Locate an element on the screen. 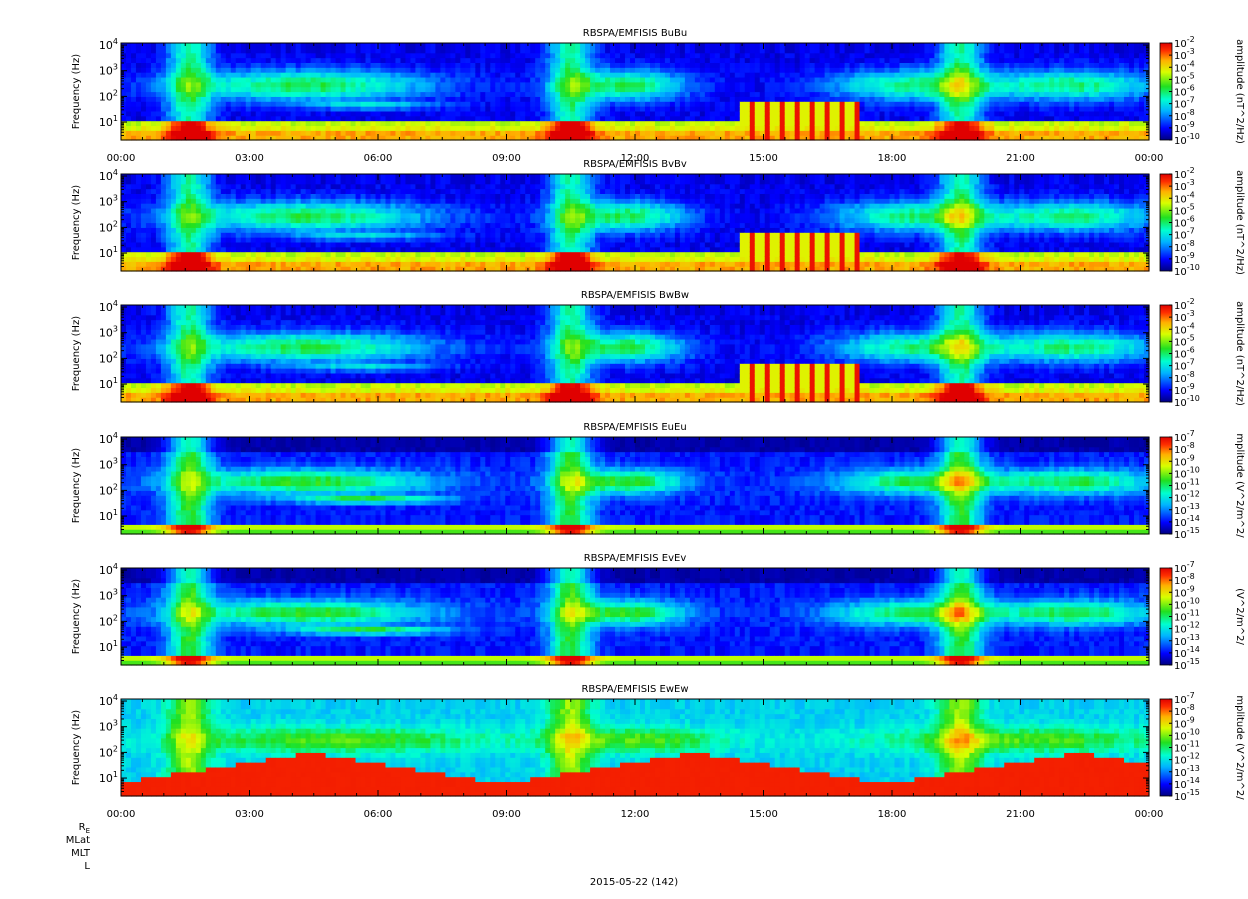 This screenshot has height=899, width=1248. y-tick-label: 10³ is located at coordinates (108, 70).